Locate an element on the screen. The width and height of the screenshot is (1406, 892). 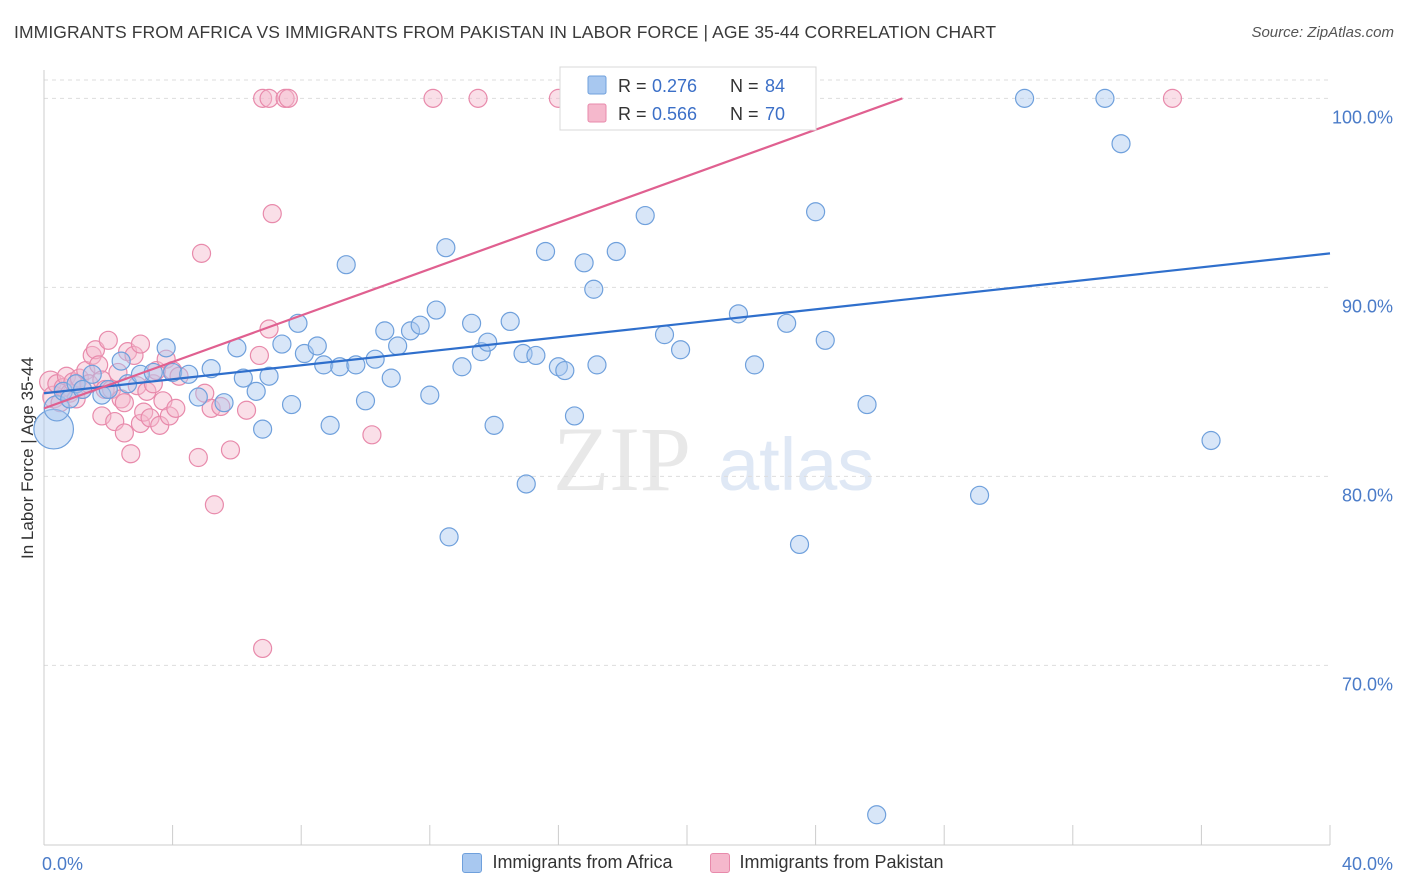
legend-r-label-pakistan: R = is located at coordinates (632, 114).